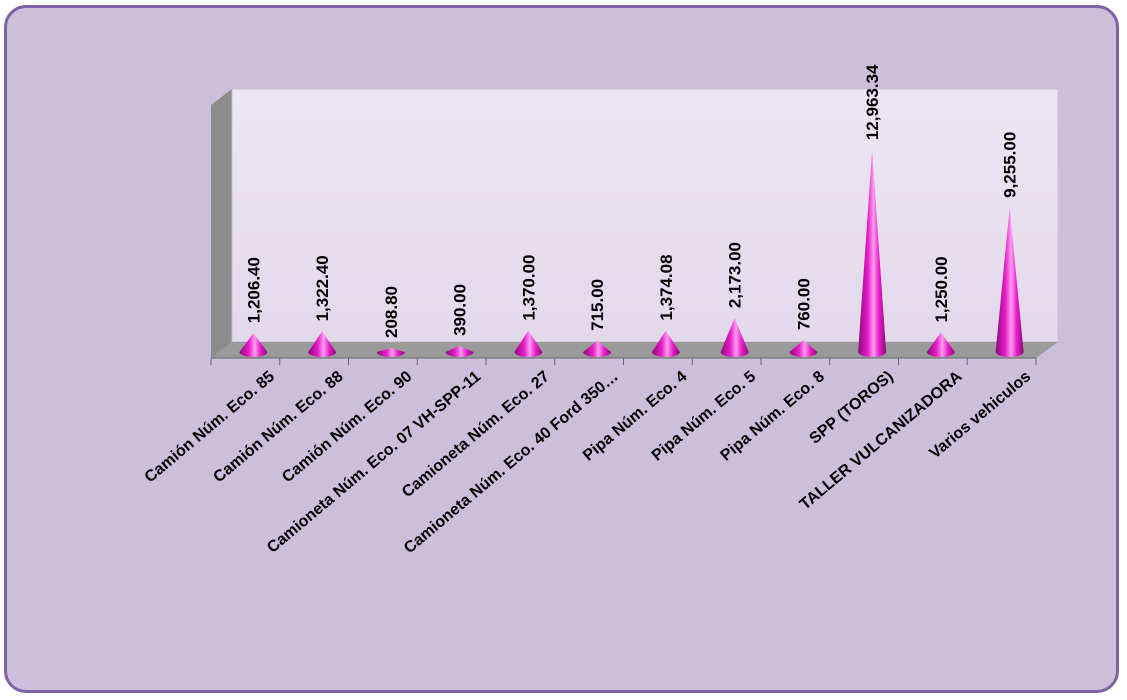 Image resolution: width=1127 pixels, height=700 pixels. I want to click on data-label: 760.00, so click(803, 304).